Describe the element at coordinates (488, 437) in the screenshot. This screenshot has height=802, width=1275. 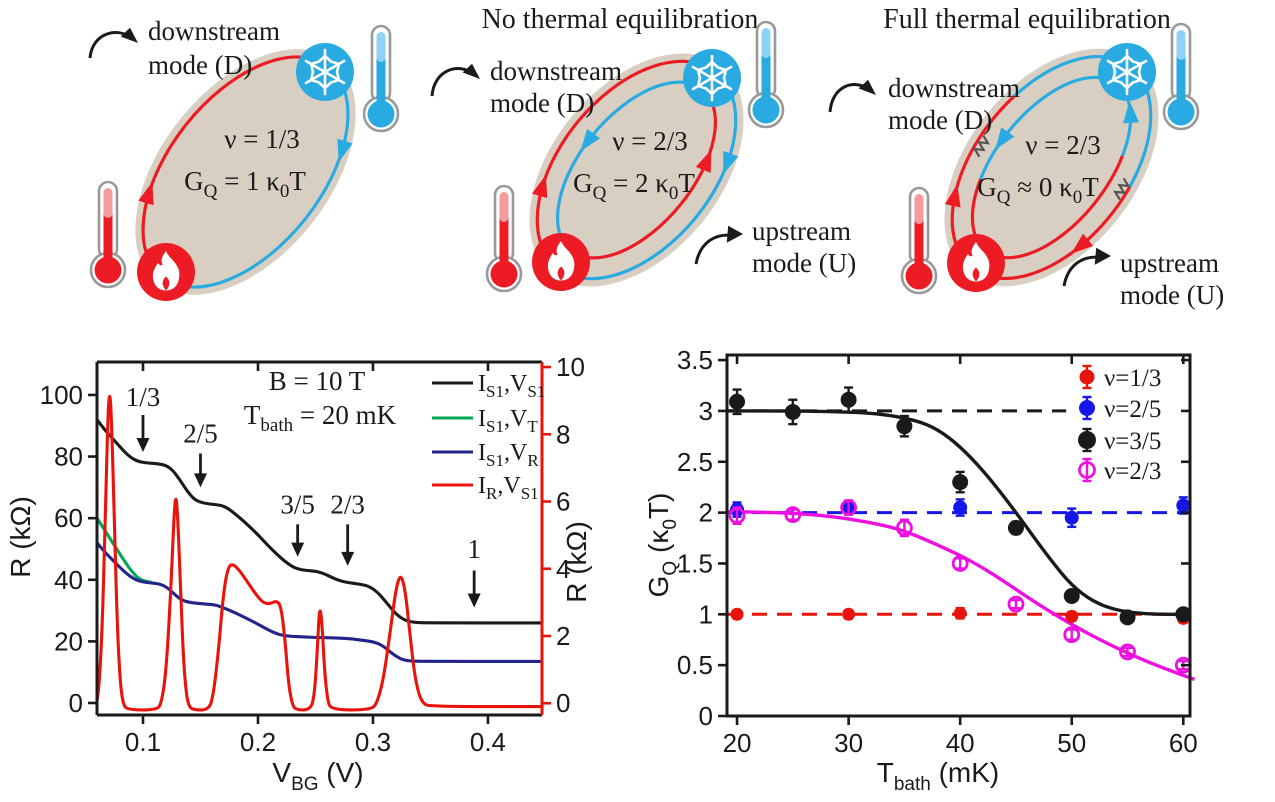
I see `left-plot-legend: IS1,VS1 IS1,VT IS1,VR IR,VS1` at that location.